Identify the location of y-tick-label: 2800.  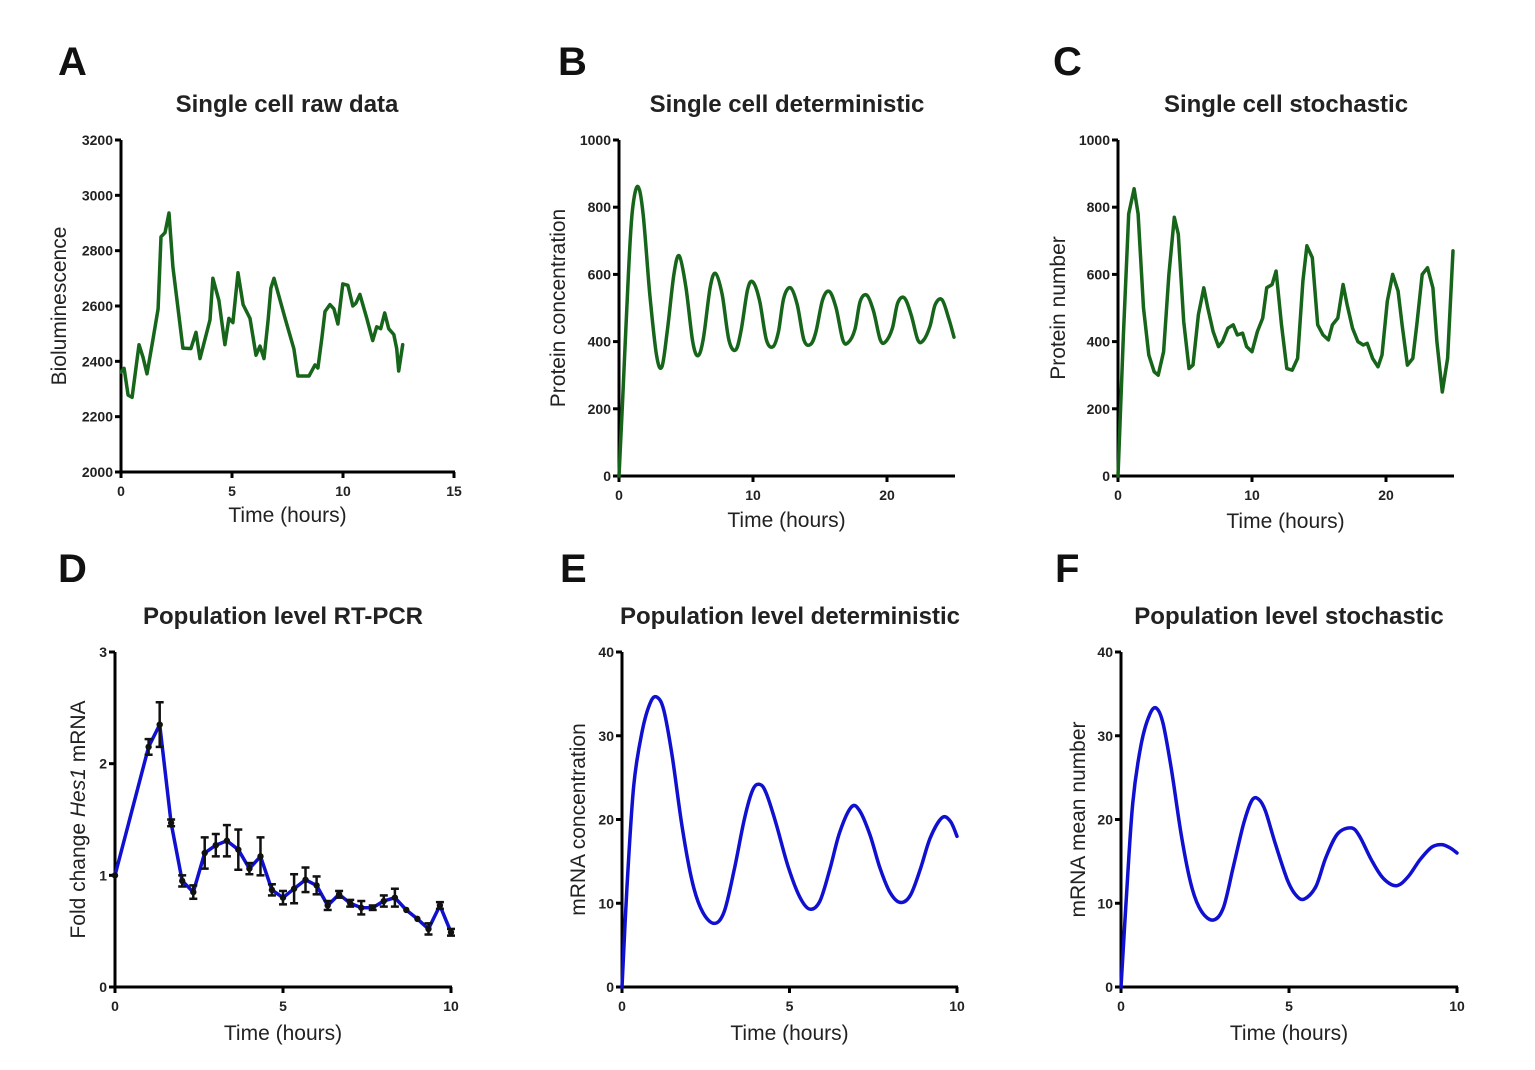
(97, 251).